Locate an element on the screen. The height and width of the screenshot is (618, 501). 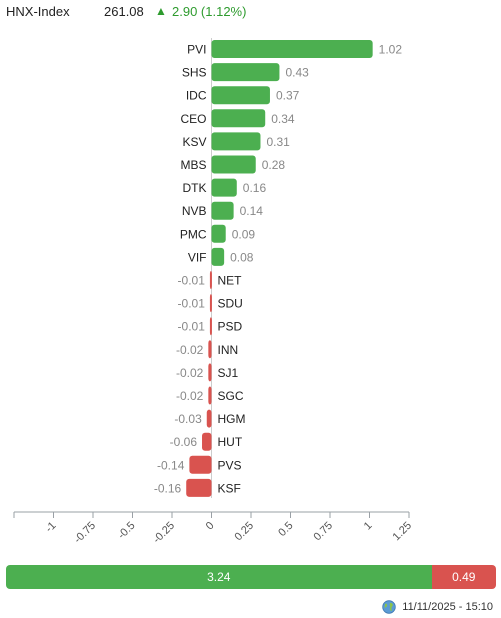
value-label-idc: 0.37 is located at coordinates (288, 96).